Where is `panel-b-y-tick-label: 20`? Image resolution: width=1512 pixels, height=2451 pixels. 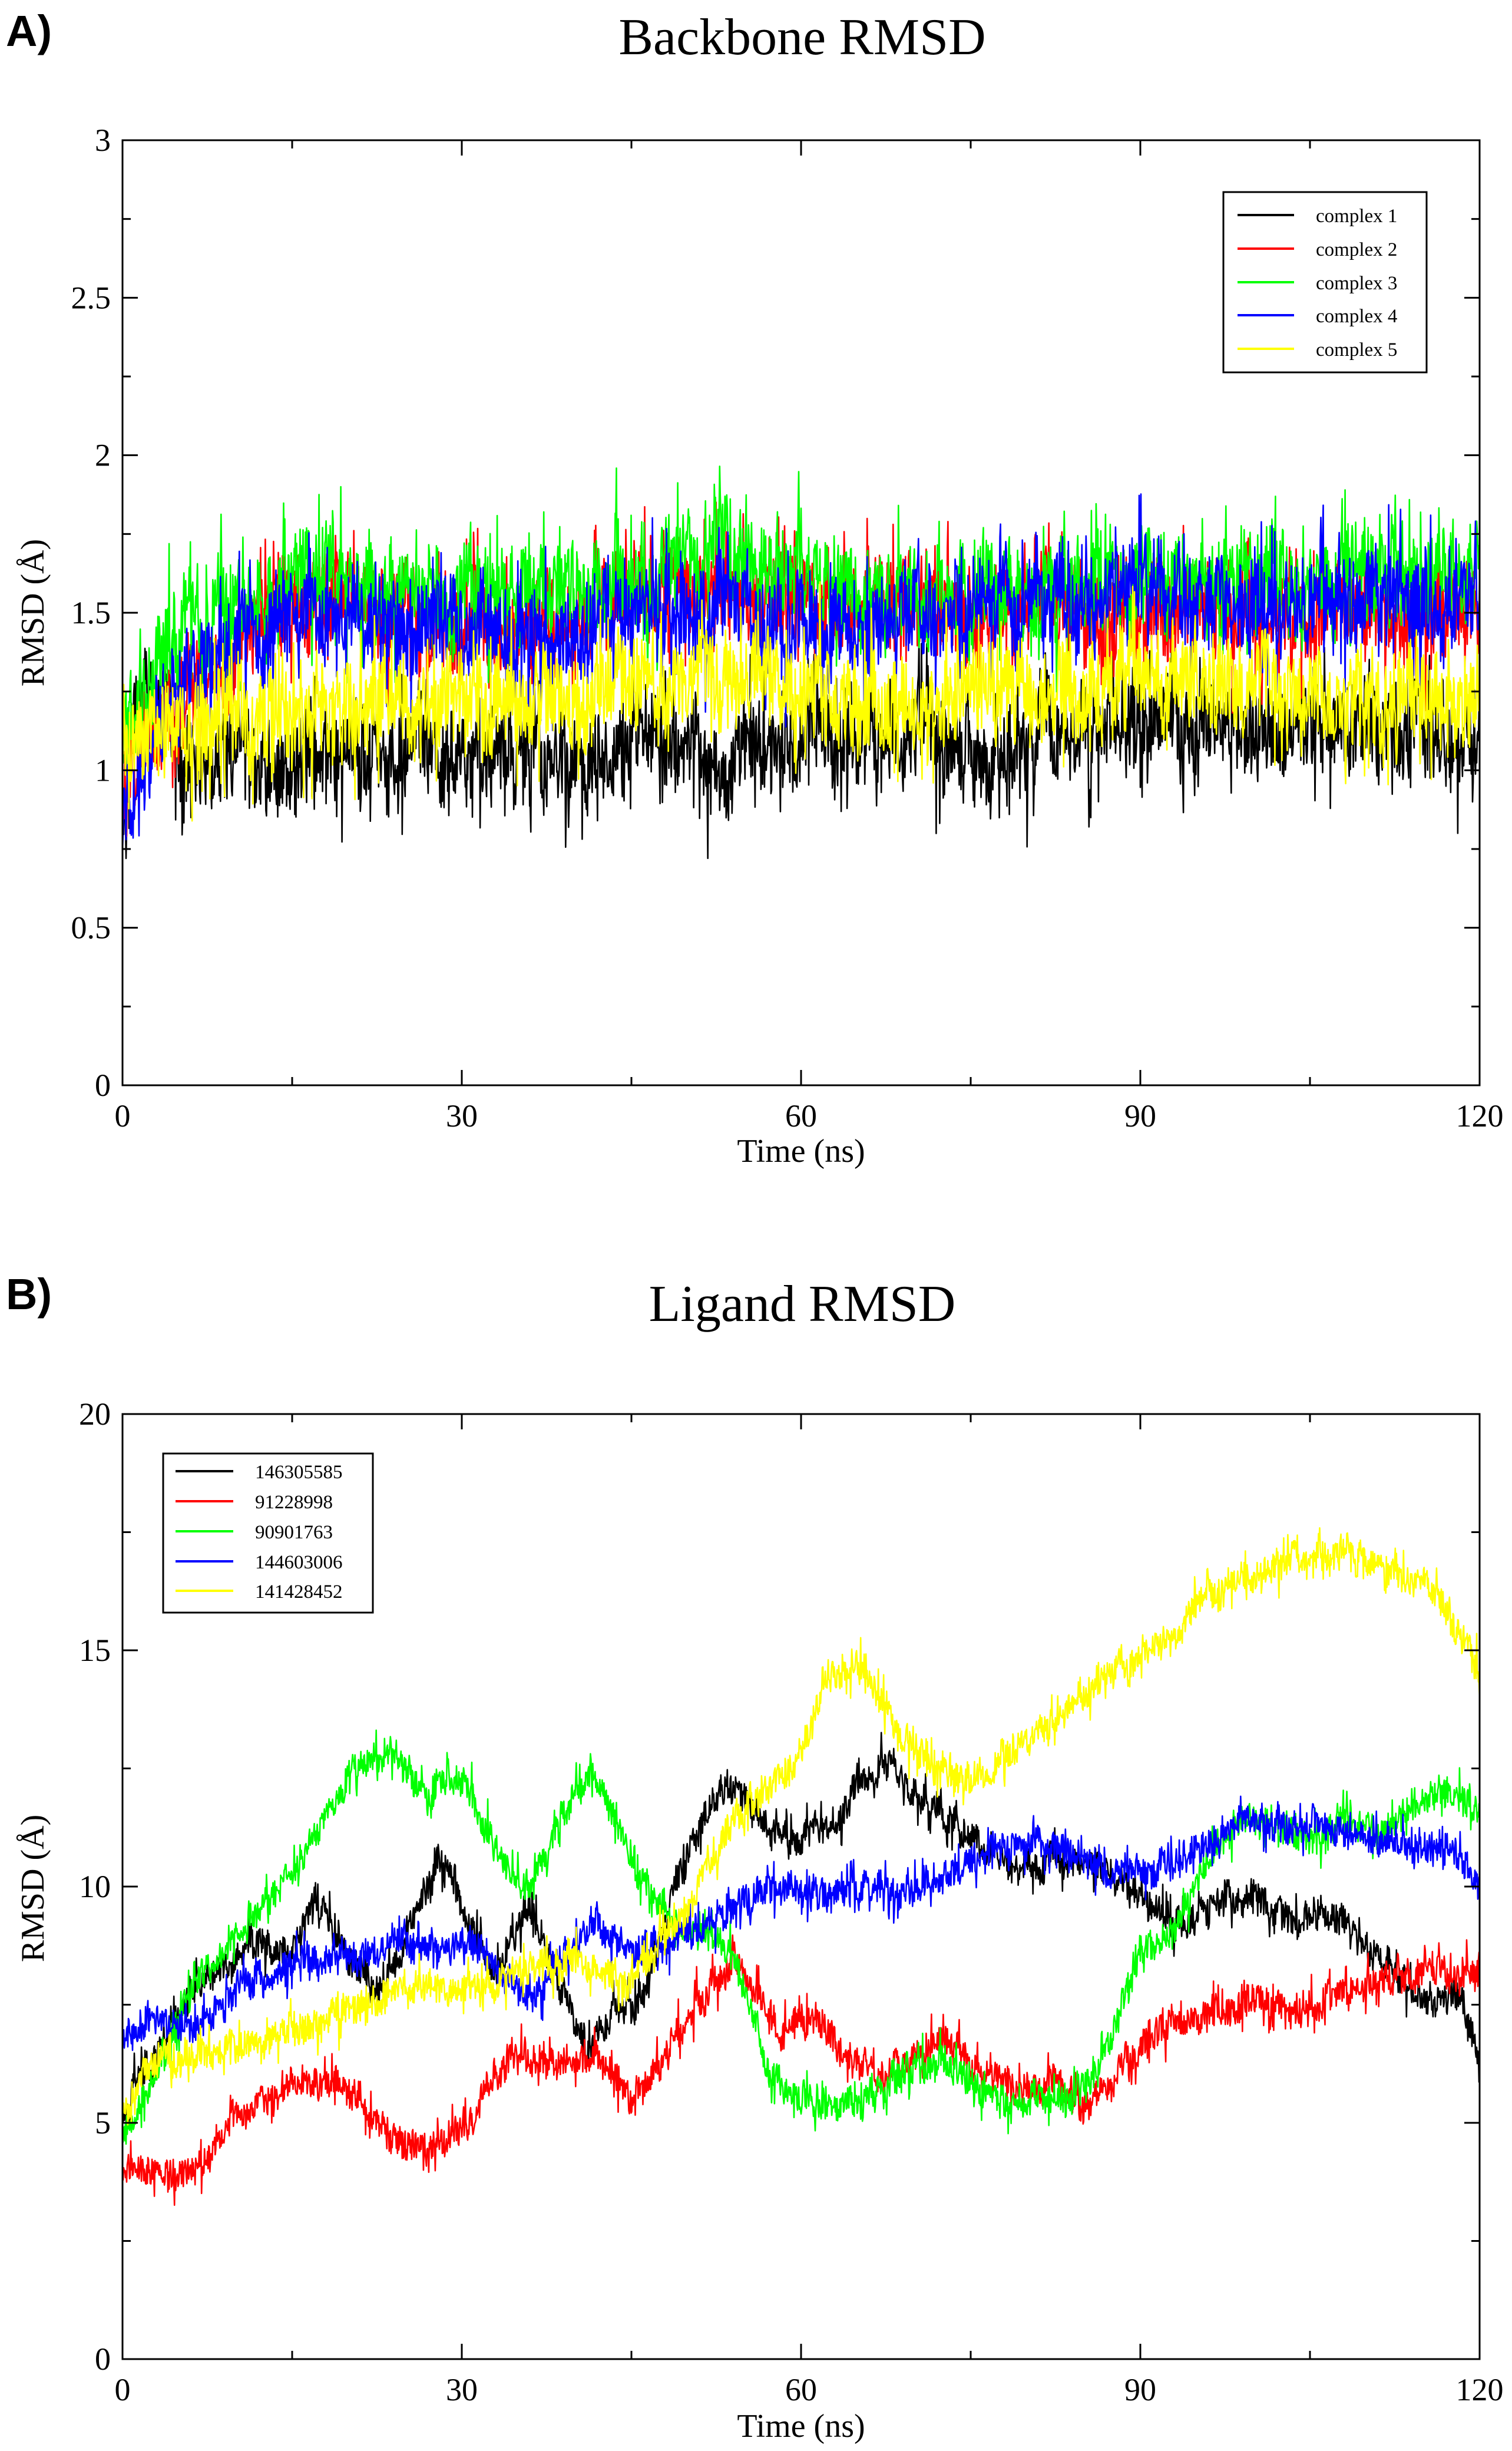
panel-b-y-tick-label: 20 is located at coordinates (95, 1414).